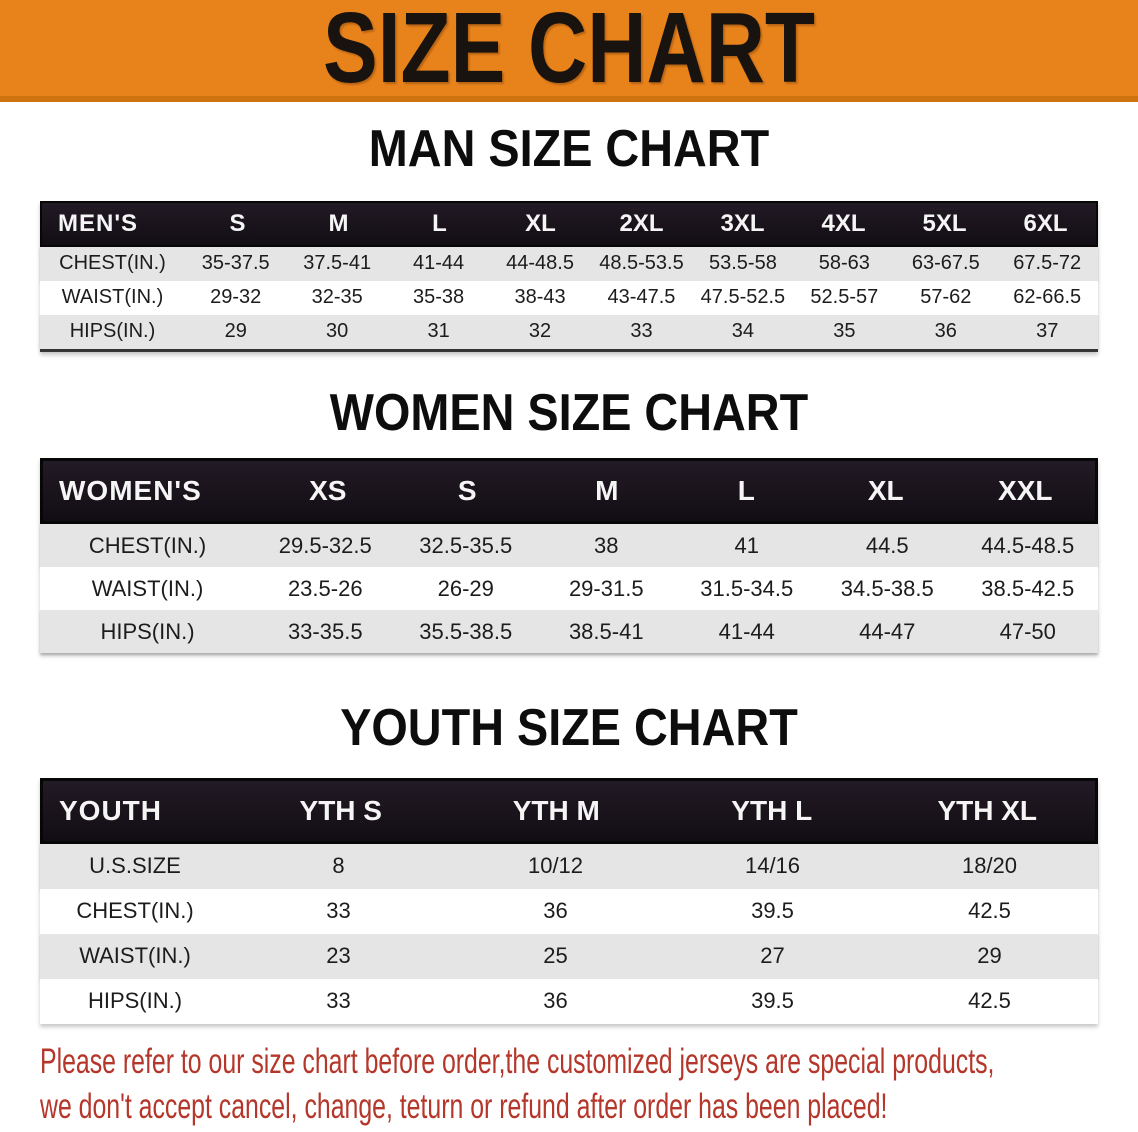 Image resolution: width=1138 pixels, height=1132 pixels. Describe the element at coordinates (1025, 491) in the screenshot. I see `column-header: XXL` at that location.